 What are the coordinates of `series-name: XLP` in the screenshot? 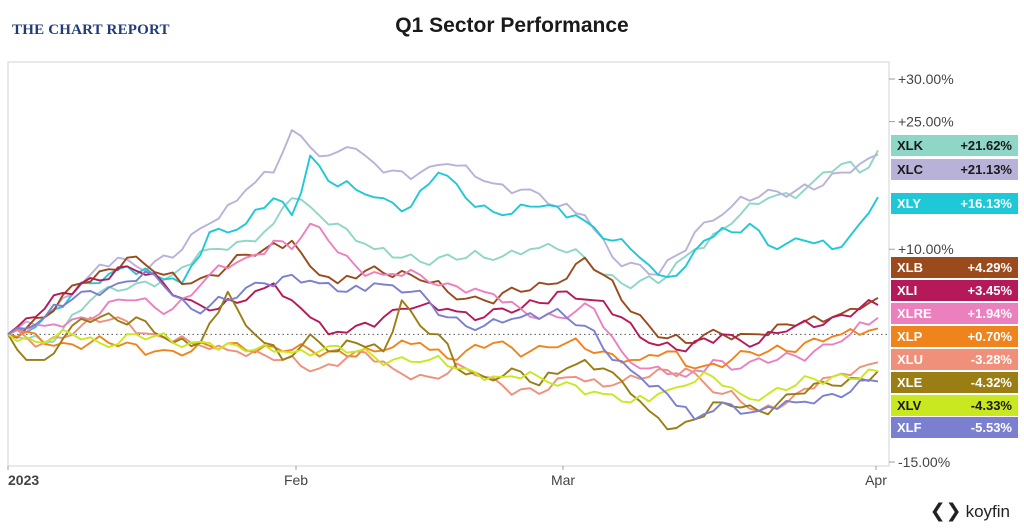 It's located at (910, 336).